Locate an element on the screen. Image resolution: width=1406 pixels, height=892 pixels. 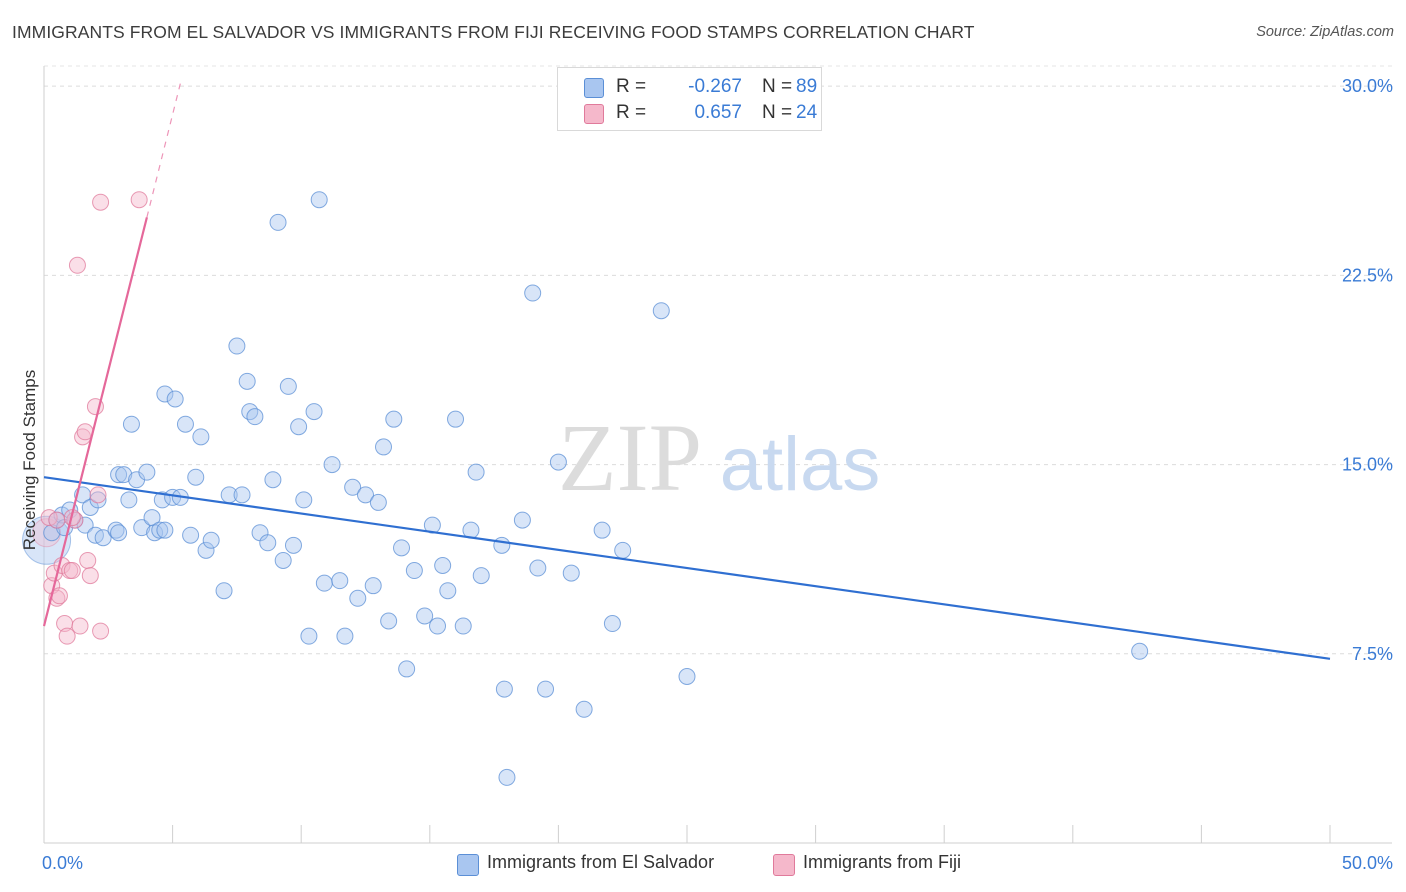
stats-legend: R = -0.267 N = 89 R = 0.657 N = 24 is located at coordinates (689, 99).